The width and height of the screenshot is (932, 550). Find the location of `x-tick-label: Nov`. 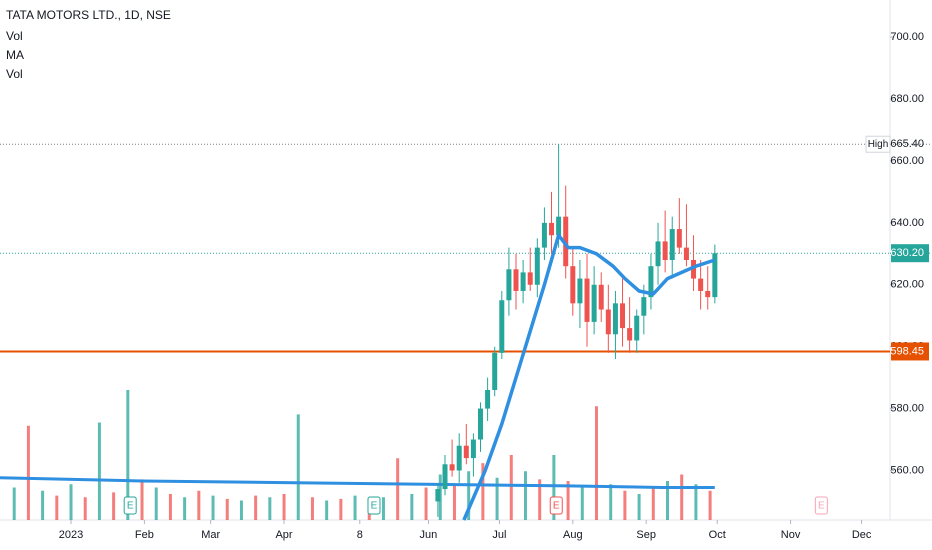

x-tick-label: Nov is located at coordinates (791, 535).